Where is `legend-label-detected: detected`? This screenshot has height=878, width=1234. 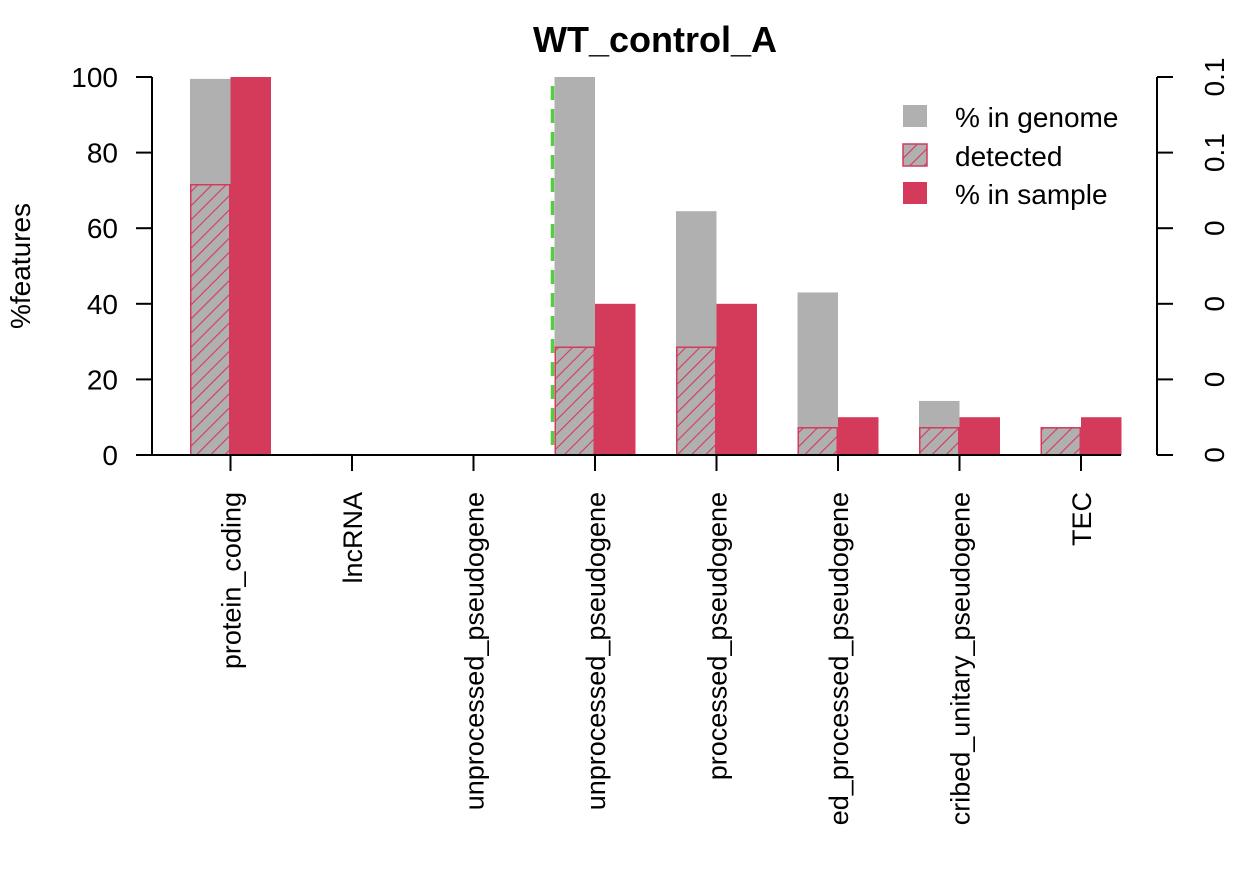 legend-label-detected: detected is located at coordinates (1008, 156).